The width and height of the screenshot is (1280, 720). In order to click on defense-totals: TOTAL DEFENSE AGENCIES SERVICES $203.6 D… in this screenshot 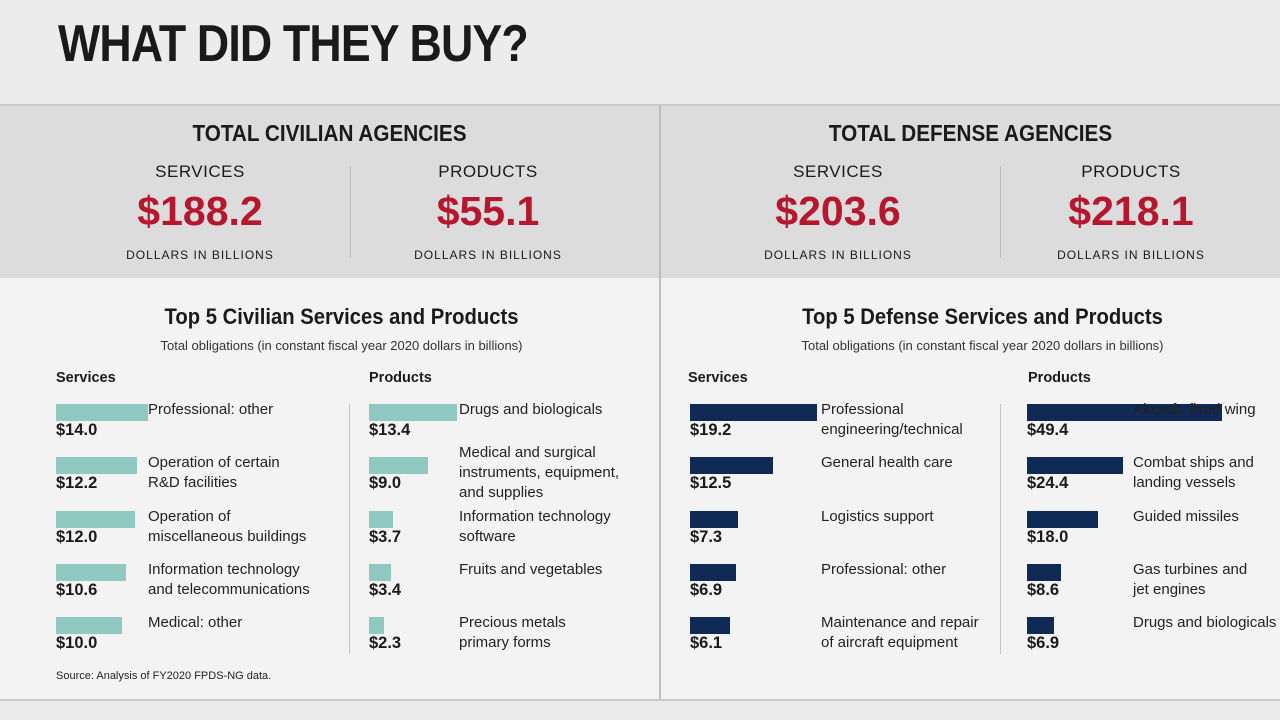, I will do `click(970, 192)`.